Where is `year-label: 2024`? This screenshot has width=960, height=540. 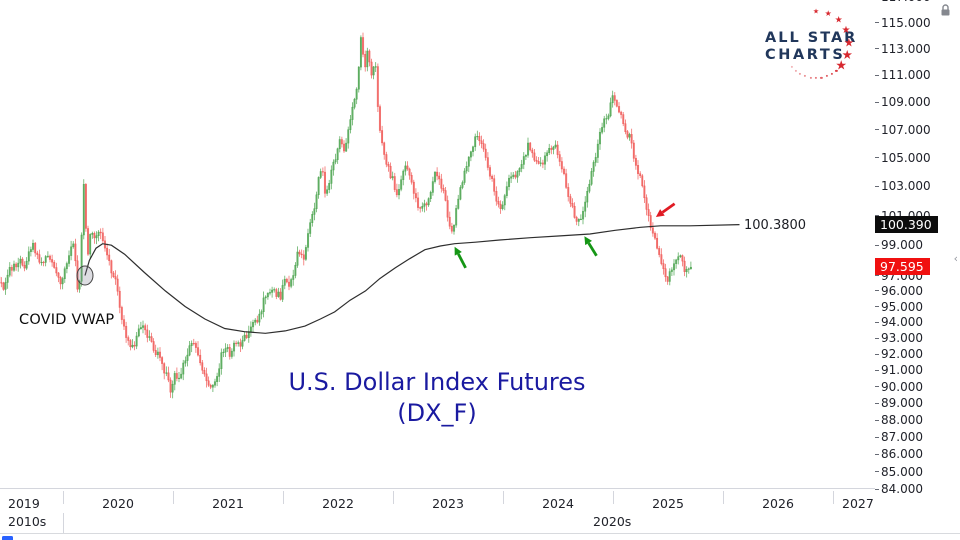
year-label: 2024 is located at coordinates (558, 503).